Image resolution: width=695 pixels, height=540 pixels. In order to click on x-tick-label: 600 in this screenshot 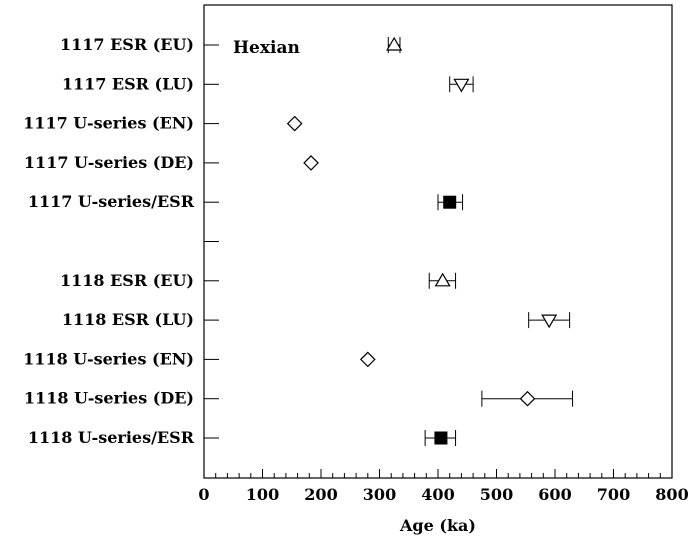, I will do `click(554, 494)`.